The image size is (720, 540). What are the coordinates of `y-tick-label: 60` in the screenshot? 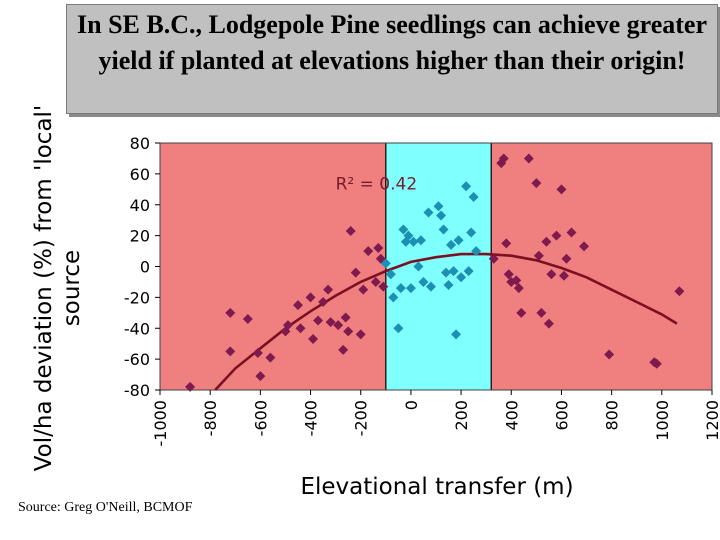 It's located at (140, 174).